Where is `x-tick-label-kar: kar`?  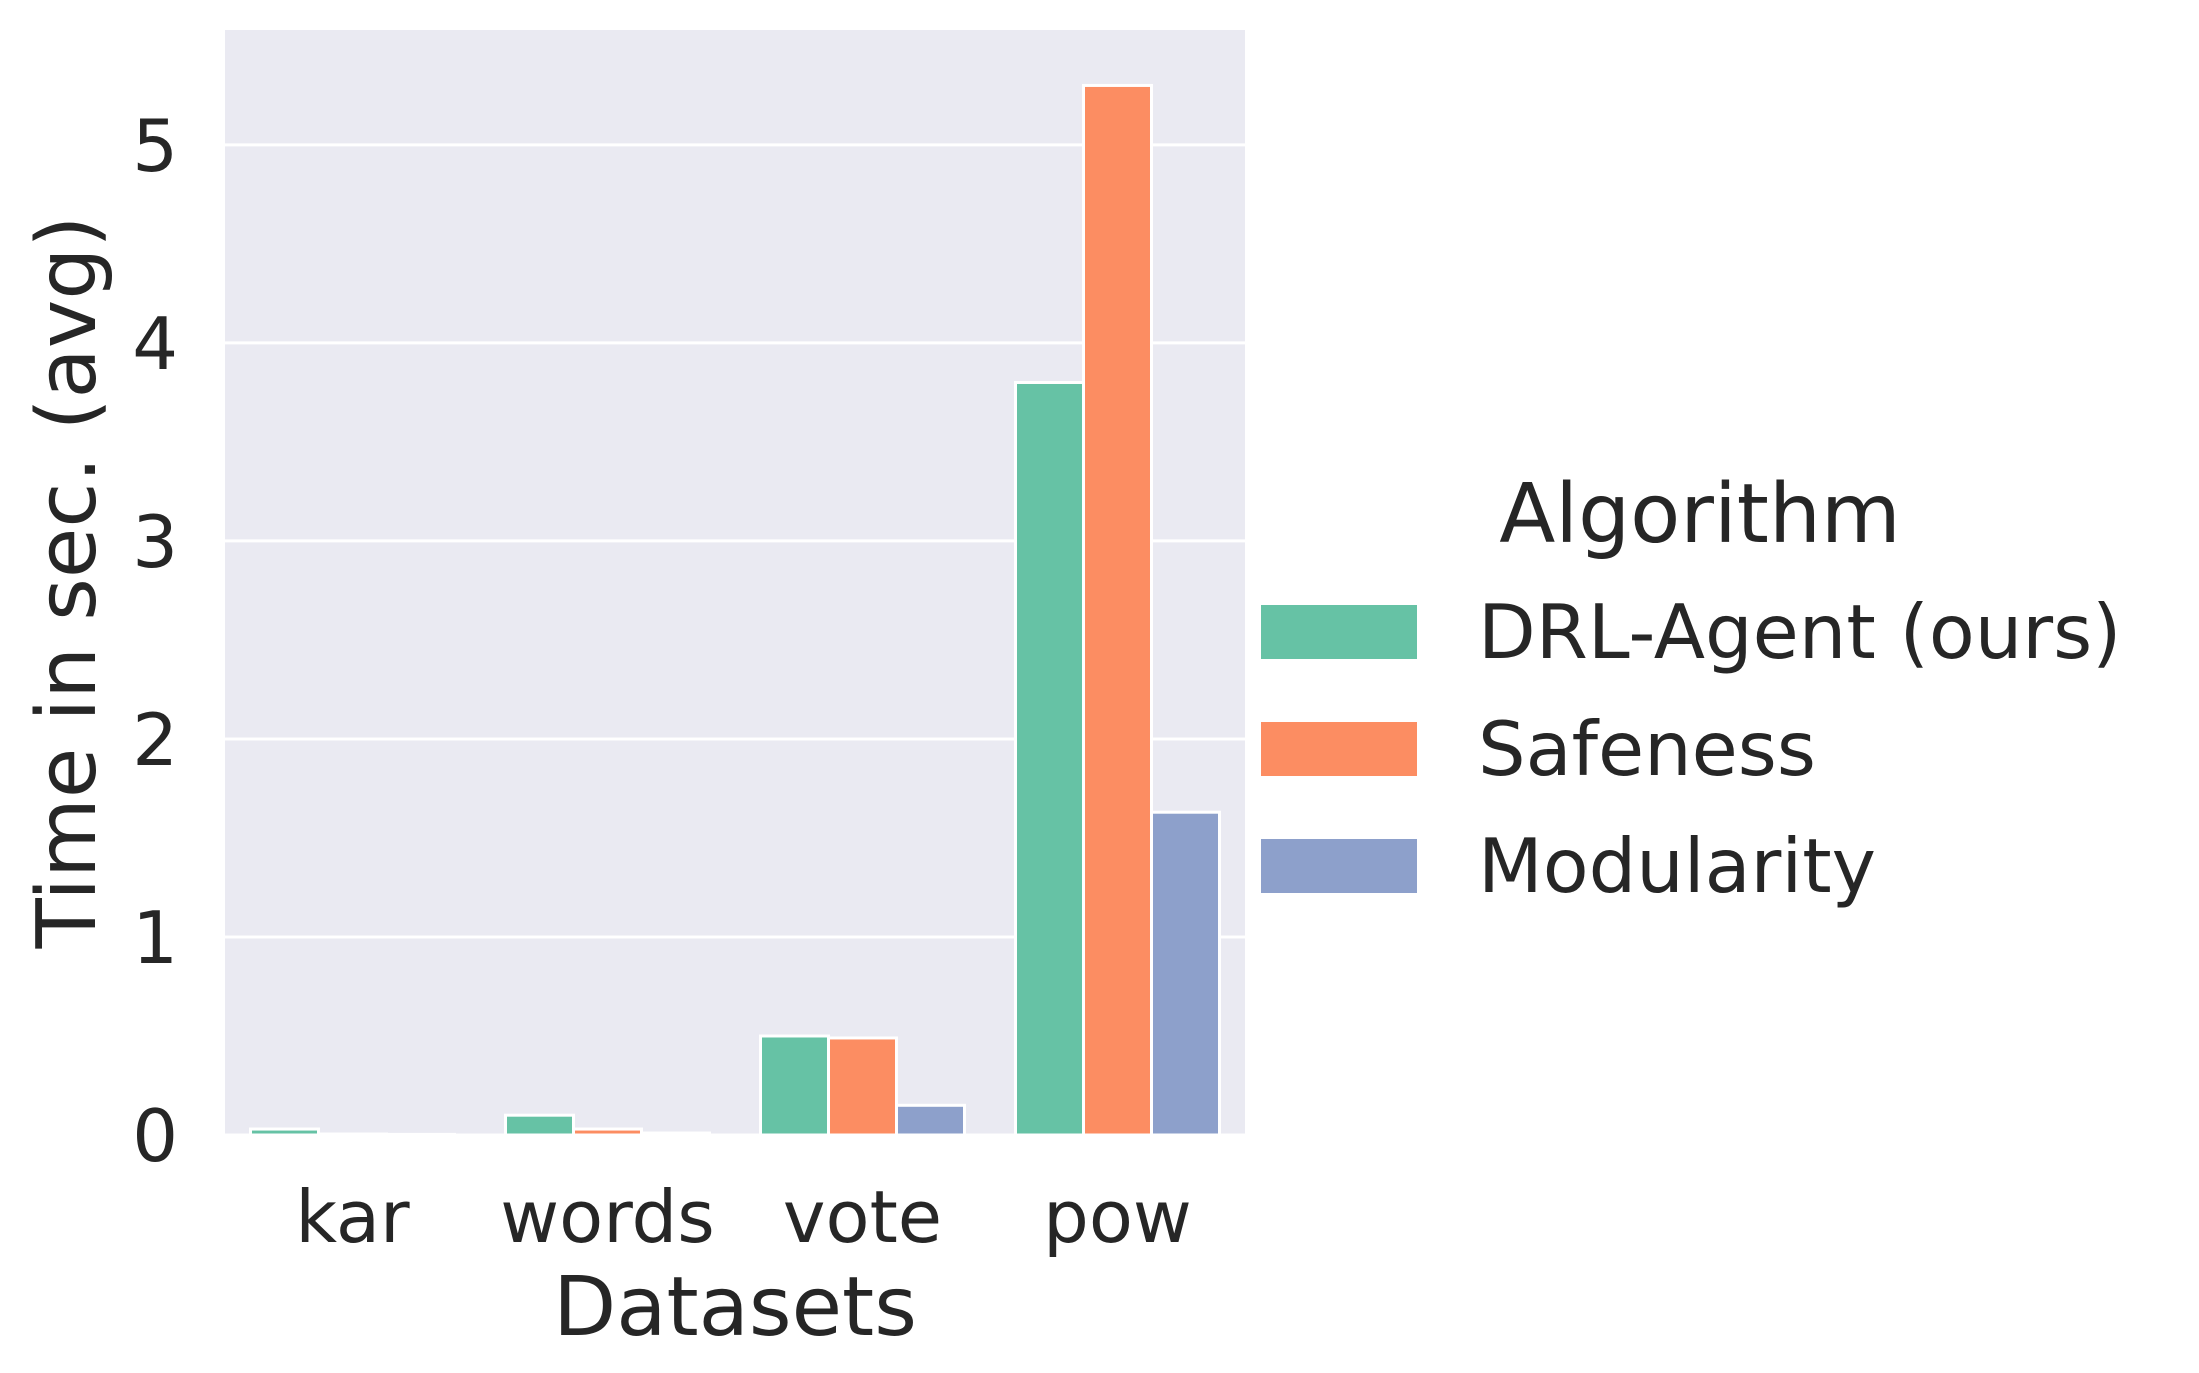
x-tick-label-kar: kar is located at coordinates (352, 1217).